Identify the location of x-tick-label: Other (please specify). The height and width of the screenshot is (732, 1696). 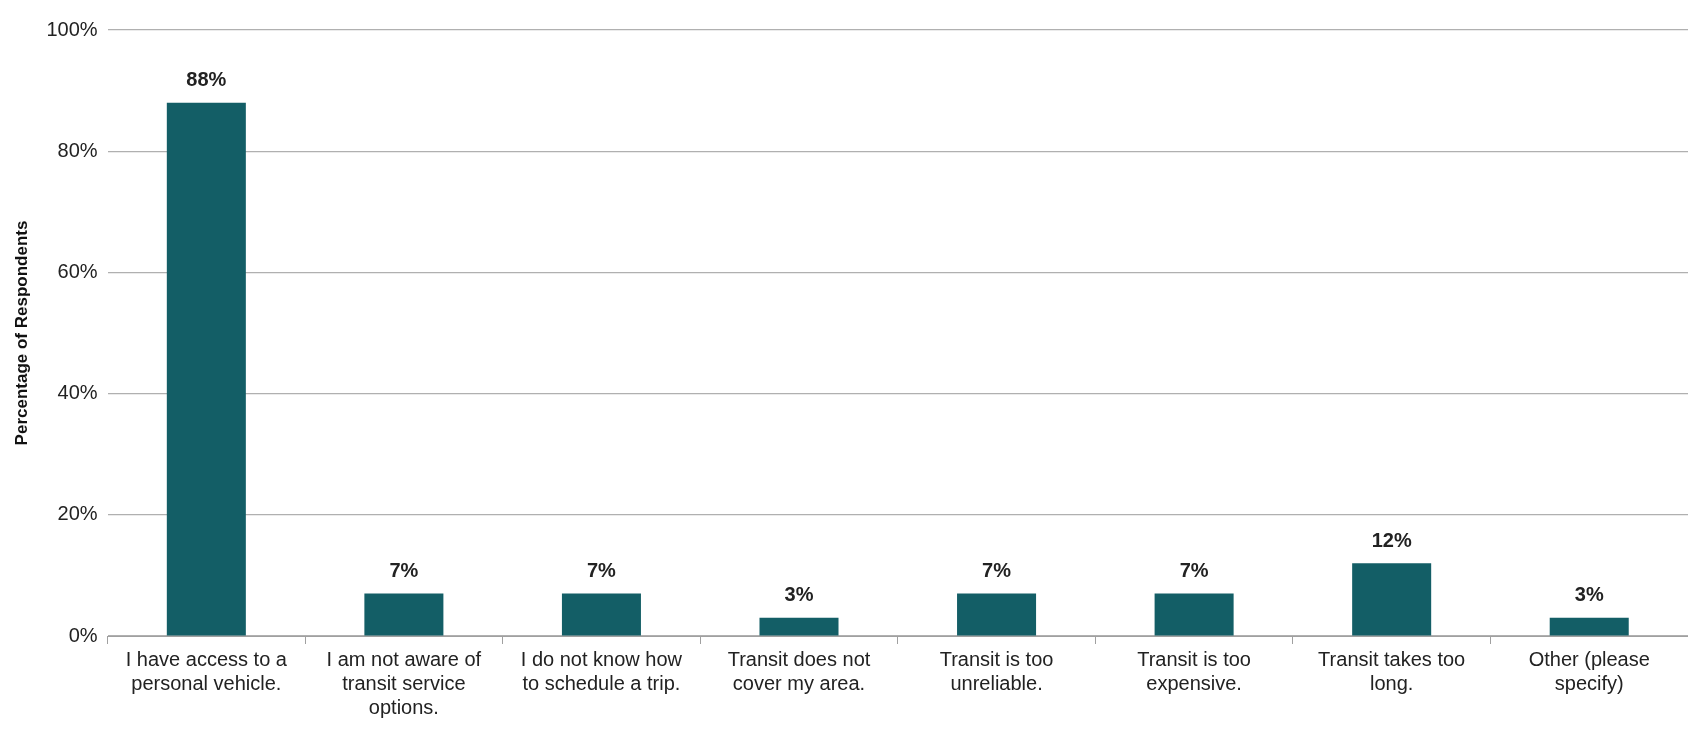
(1589, 670).